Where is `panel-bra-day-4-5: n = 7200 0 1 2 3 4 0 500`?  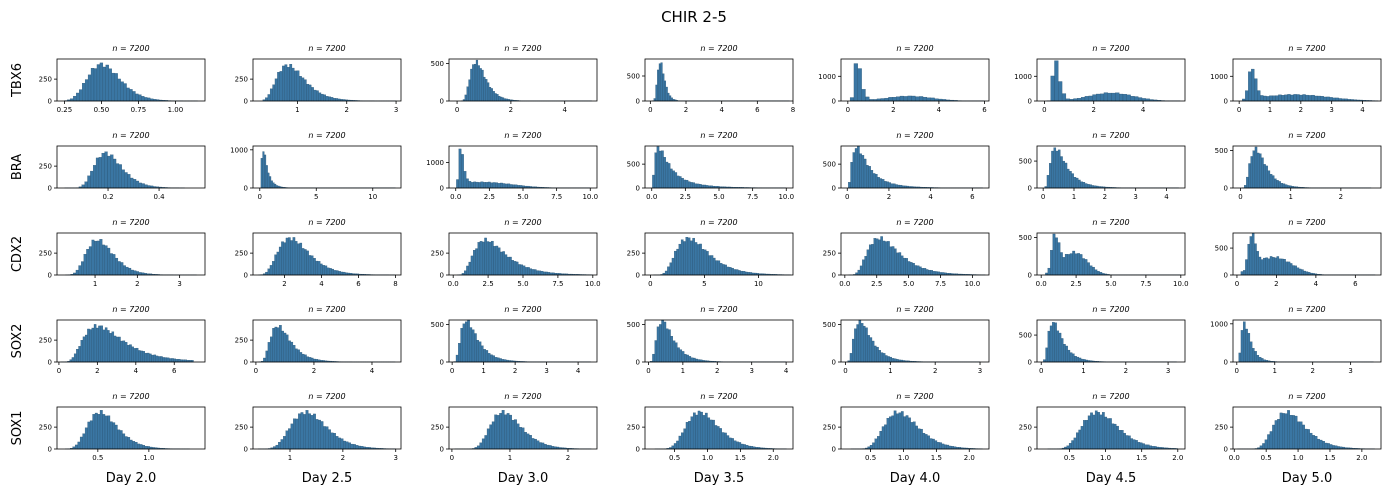
panel-bra-day-4-5: n = 7200 0 1 2 3 4 0 500 is located at coordinates (1102, 166).